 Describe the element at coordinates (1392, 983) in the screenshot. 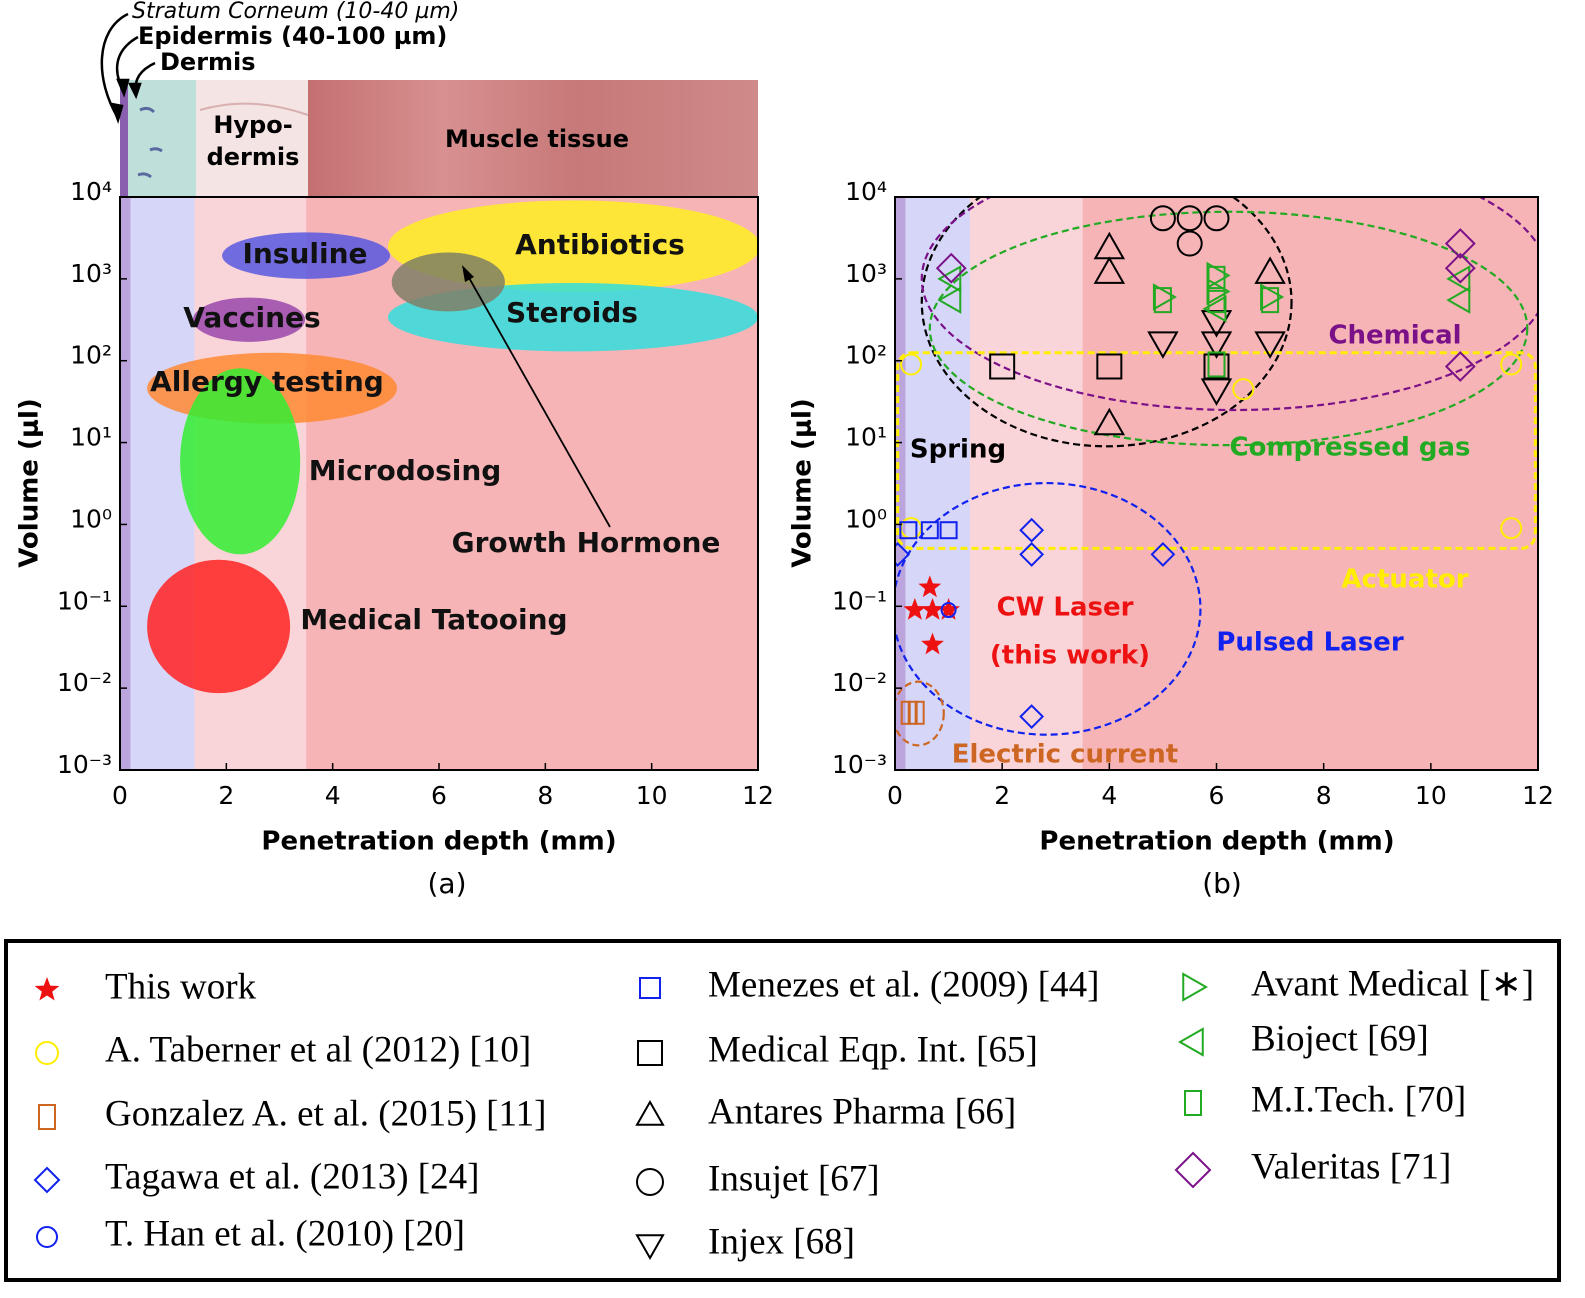

I see `legend-label: Avant Medical [∗]` at that location.